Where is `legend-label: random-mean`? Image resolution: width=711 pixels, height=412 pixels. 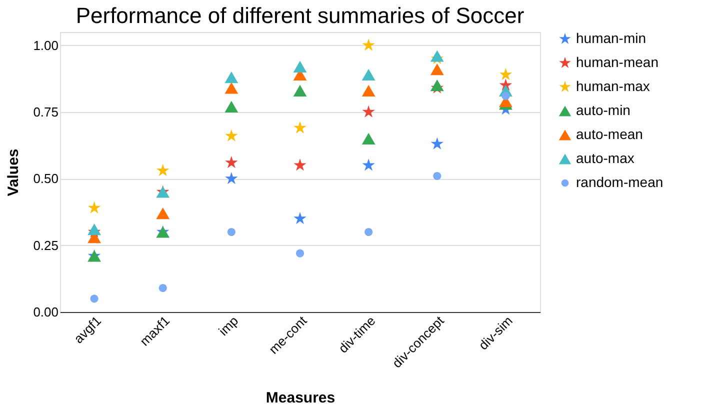 legend-label: random-mean is located at coordinates (620, 182).